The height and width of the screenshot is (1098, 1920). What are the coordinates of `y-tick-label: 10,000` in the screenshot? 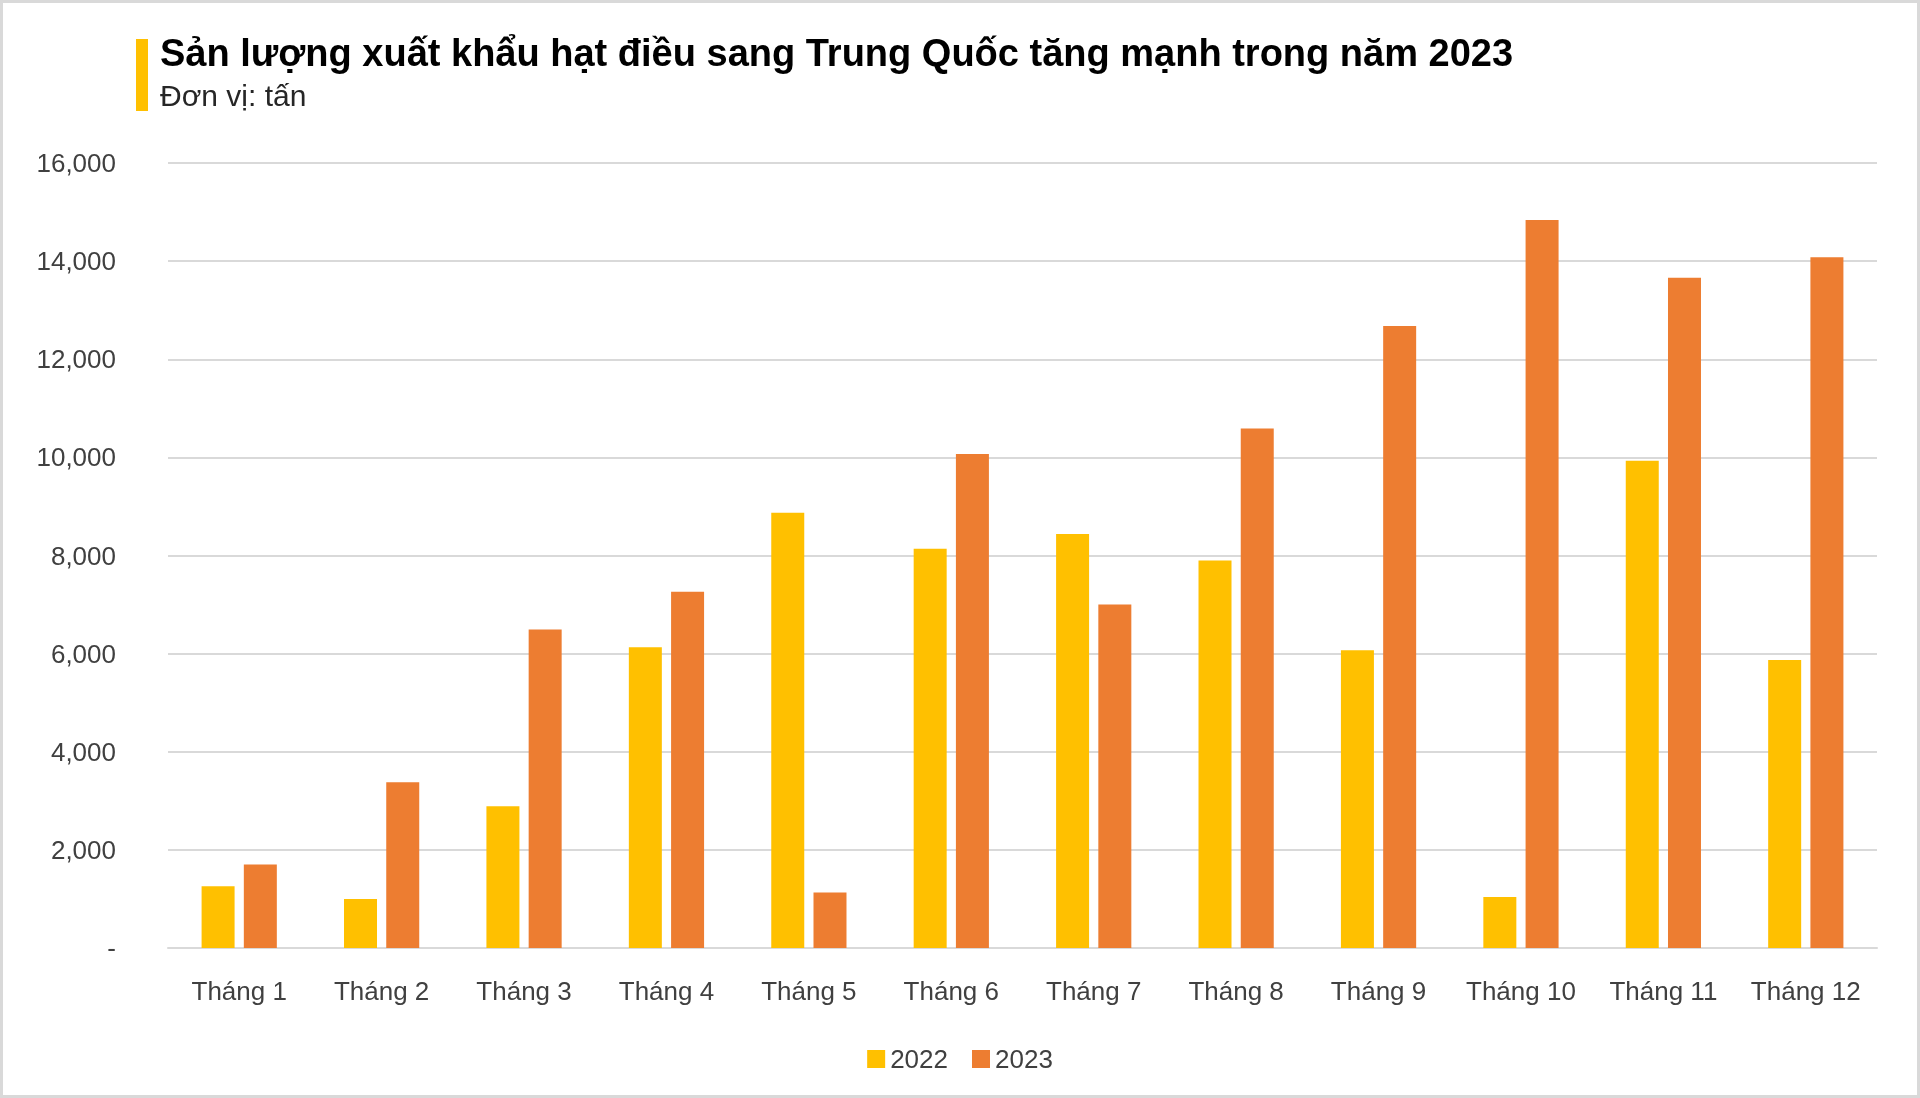 It's located at (76, 457).